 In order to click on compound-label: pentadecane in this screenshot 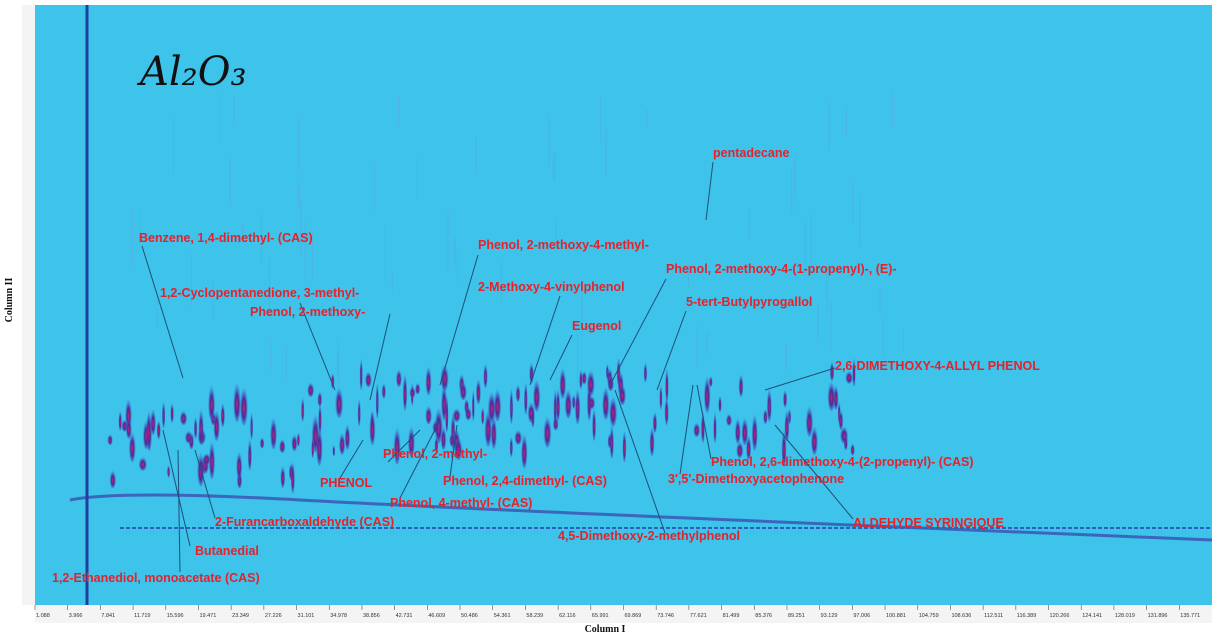, I will do `click(751, 153)`.